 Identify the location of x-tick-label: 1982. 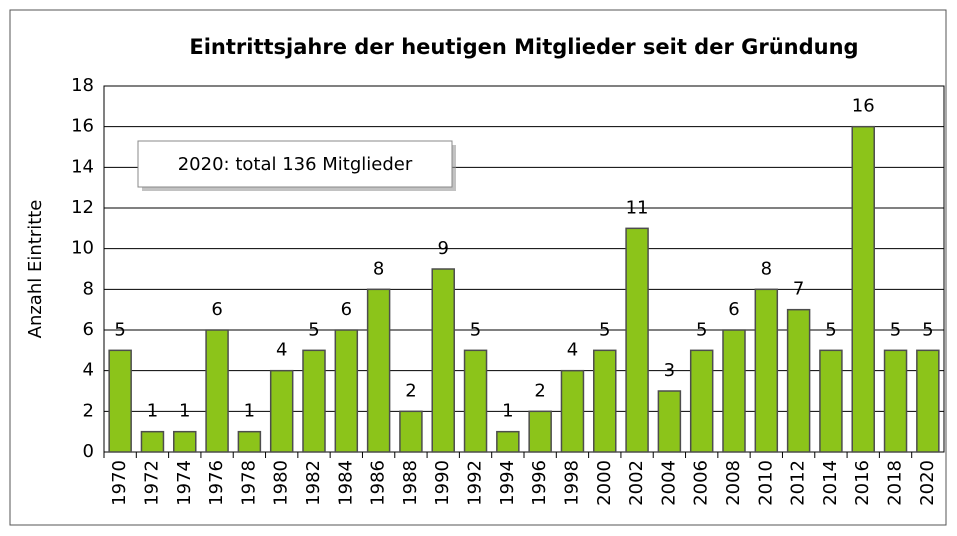
(313, 483).